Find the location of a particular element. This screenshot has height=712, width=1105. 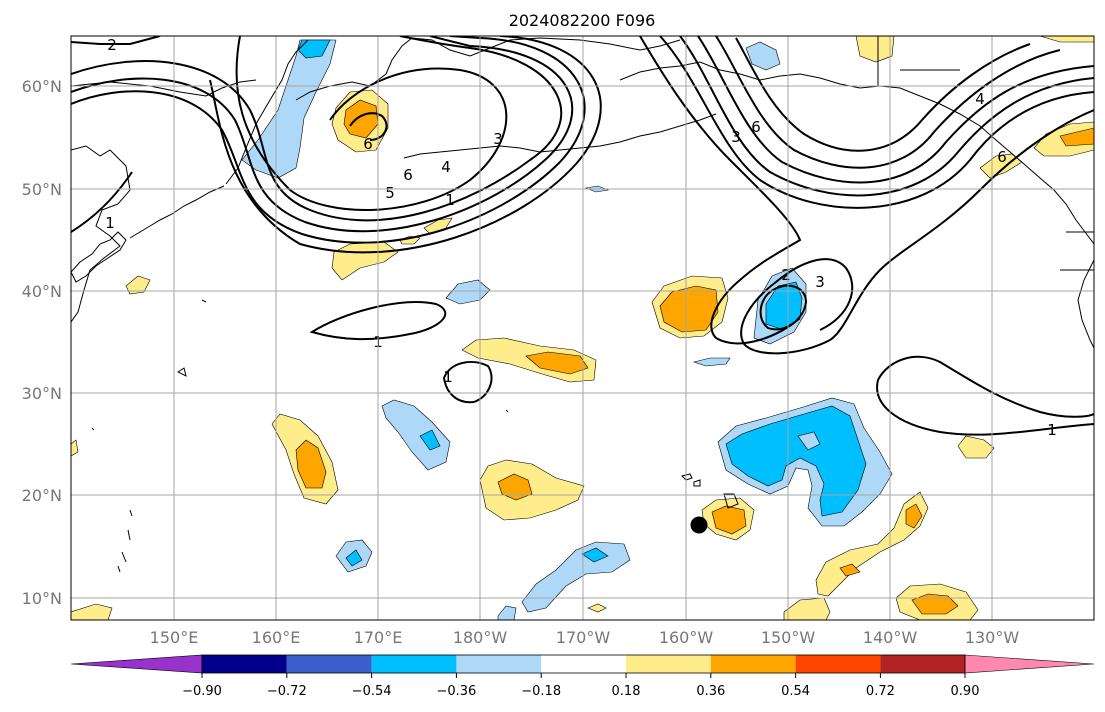

colorbar-min-extension is located at coordinates (136, 664).